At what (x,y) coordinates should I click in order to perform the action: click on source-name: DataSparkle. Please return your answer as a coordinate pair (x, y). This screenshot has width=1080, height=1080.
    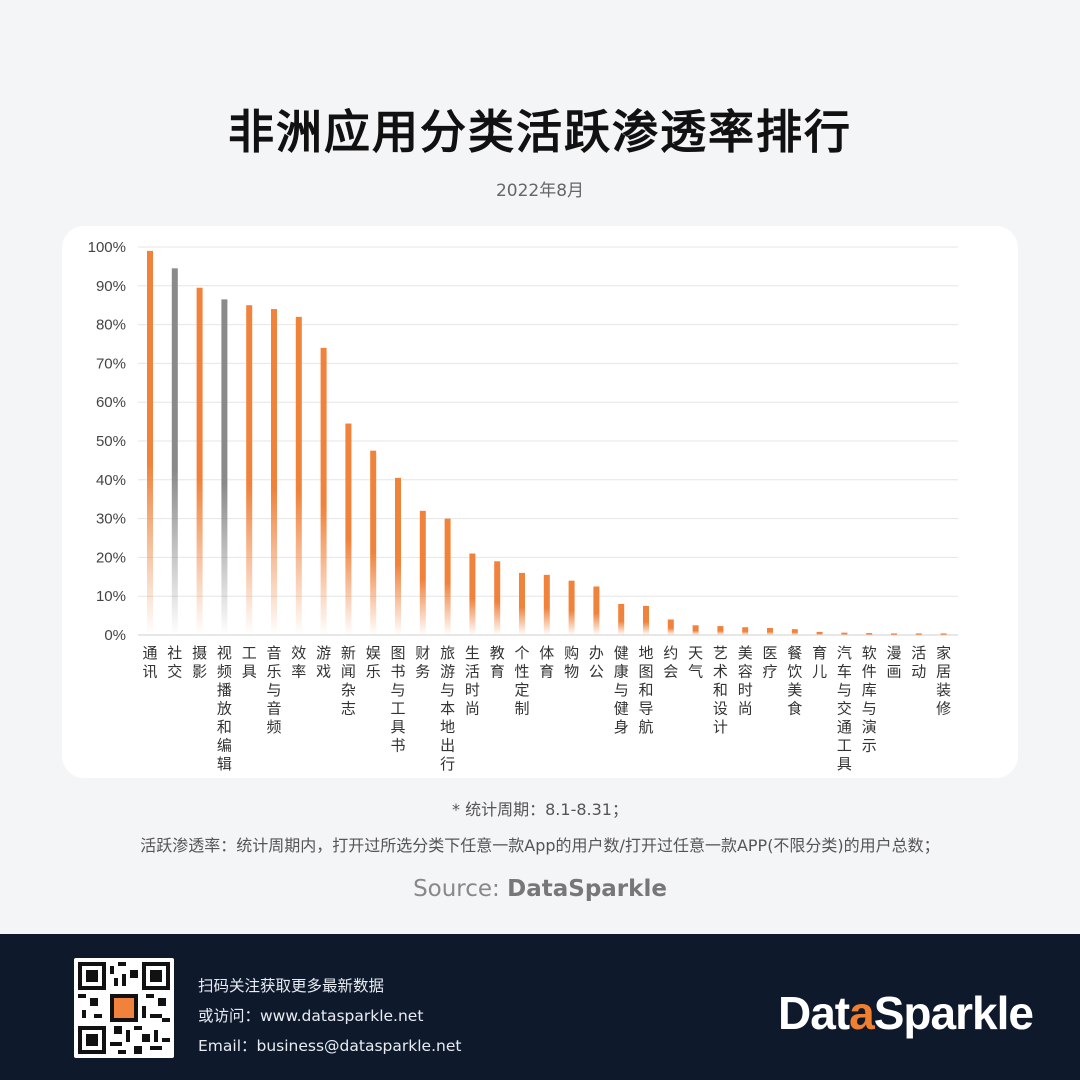
    Looking at the image, I should click on (587, 889).